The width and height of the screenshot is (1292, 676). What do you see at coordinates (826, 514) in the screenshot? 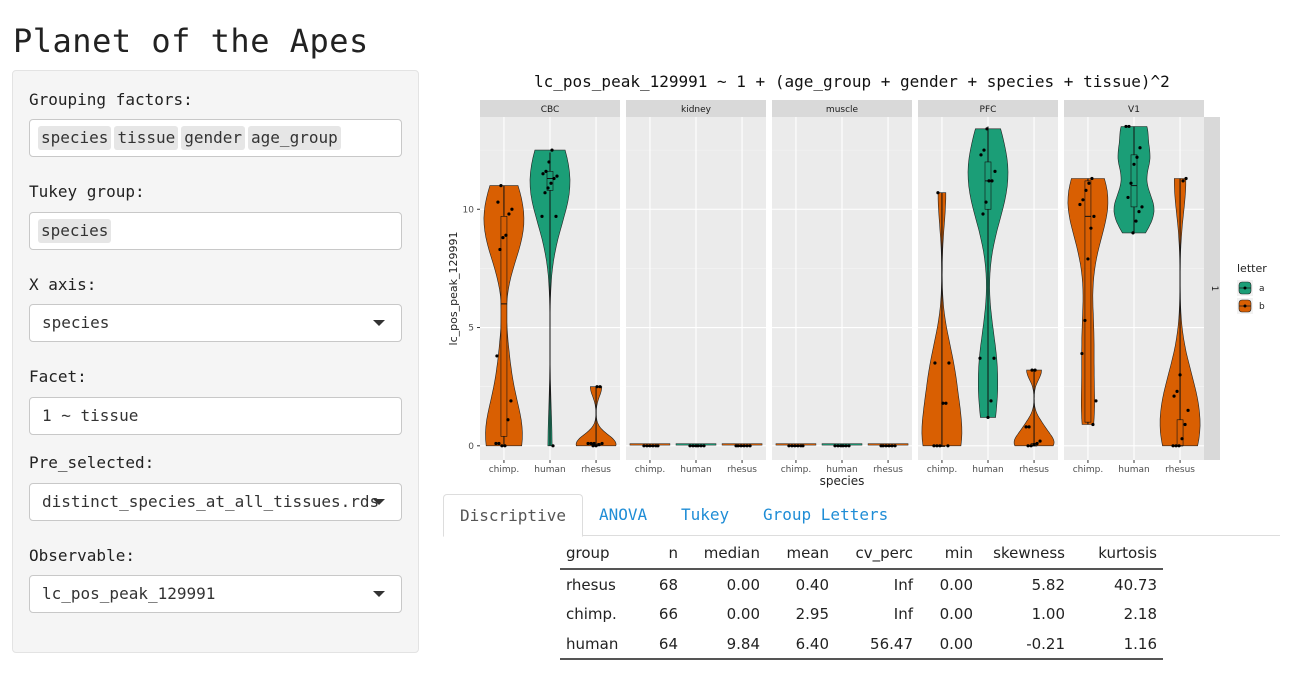
I see `tab-group-letters: Group Letters` at bounding box center [826, 514].